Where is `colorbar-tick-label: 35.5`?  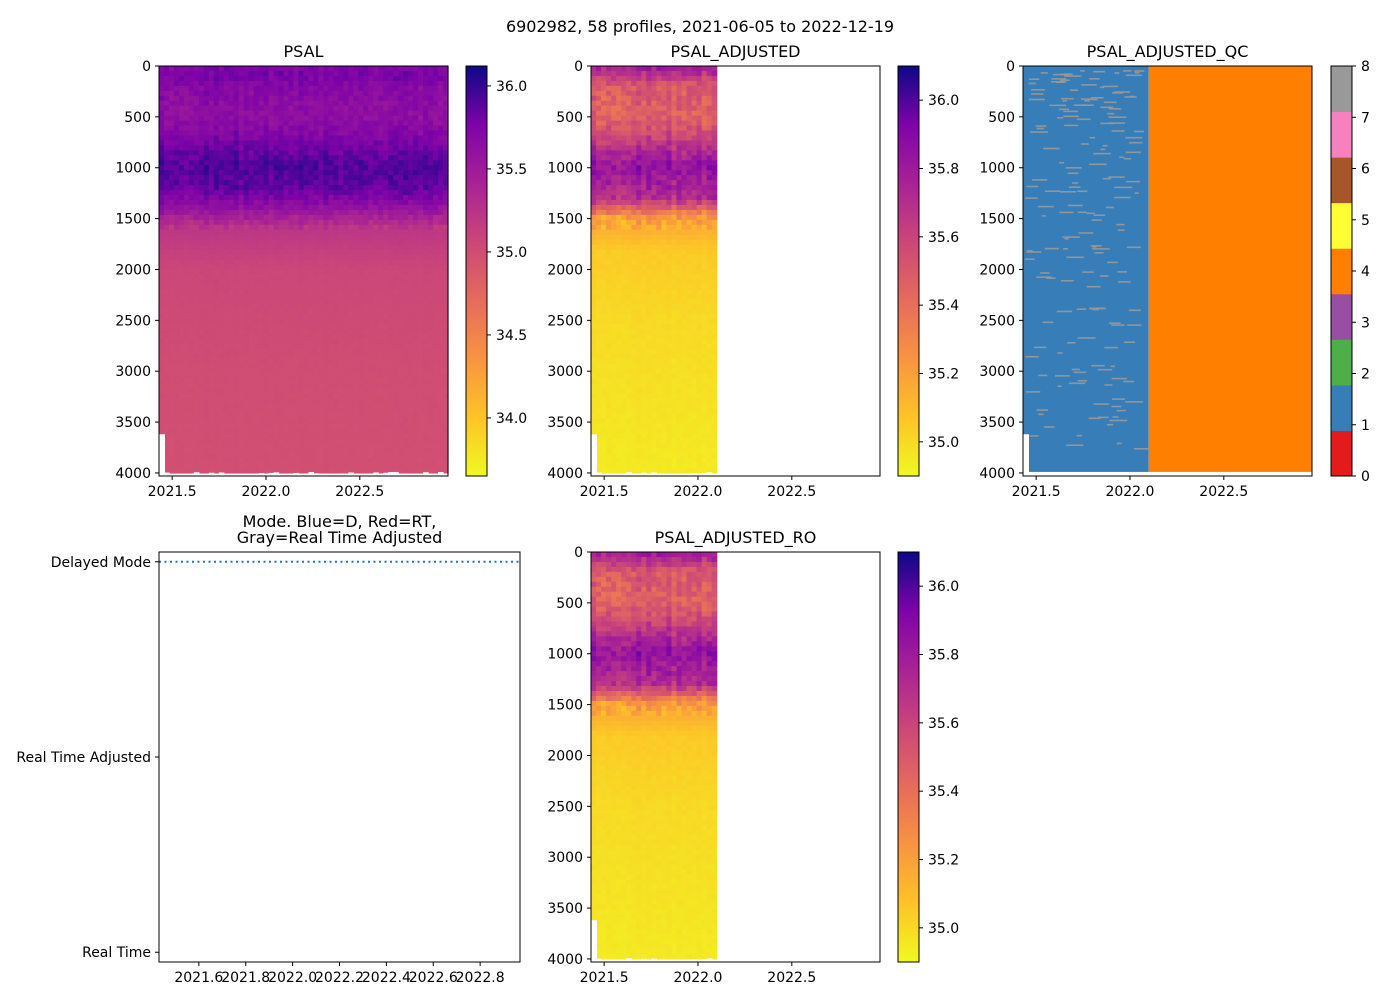 colorbar-tick-label: 35.5 is located at coordinates (511, 170).